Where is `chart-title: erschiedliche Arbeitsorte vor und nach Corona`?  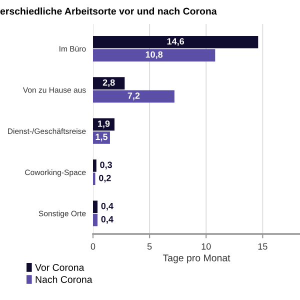
chart-title: erschiedliche Arbeitsorte vor und nach Corona is located at coordinates (108, 11).